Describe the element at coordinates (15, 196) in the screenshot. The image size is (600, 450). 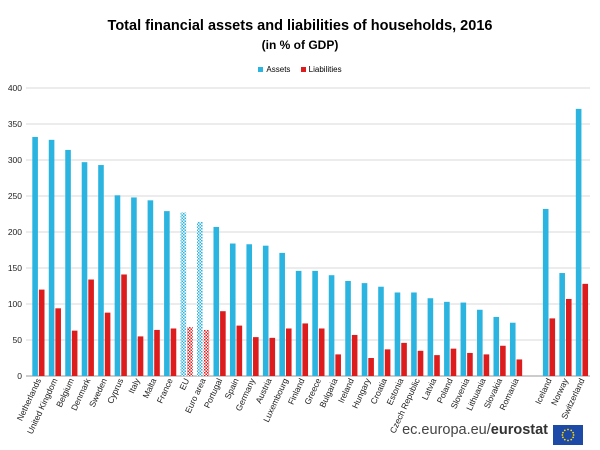
I see `y-tick-label: 250` at that location.